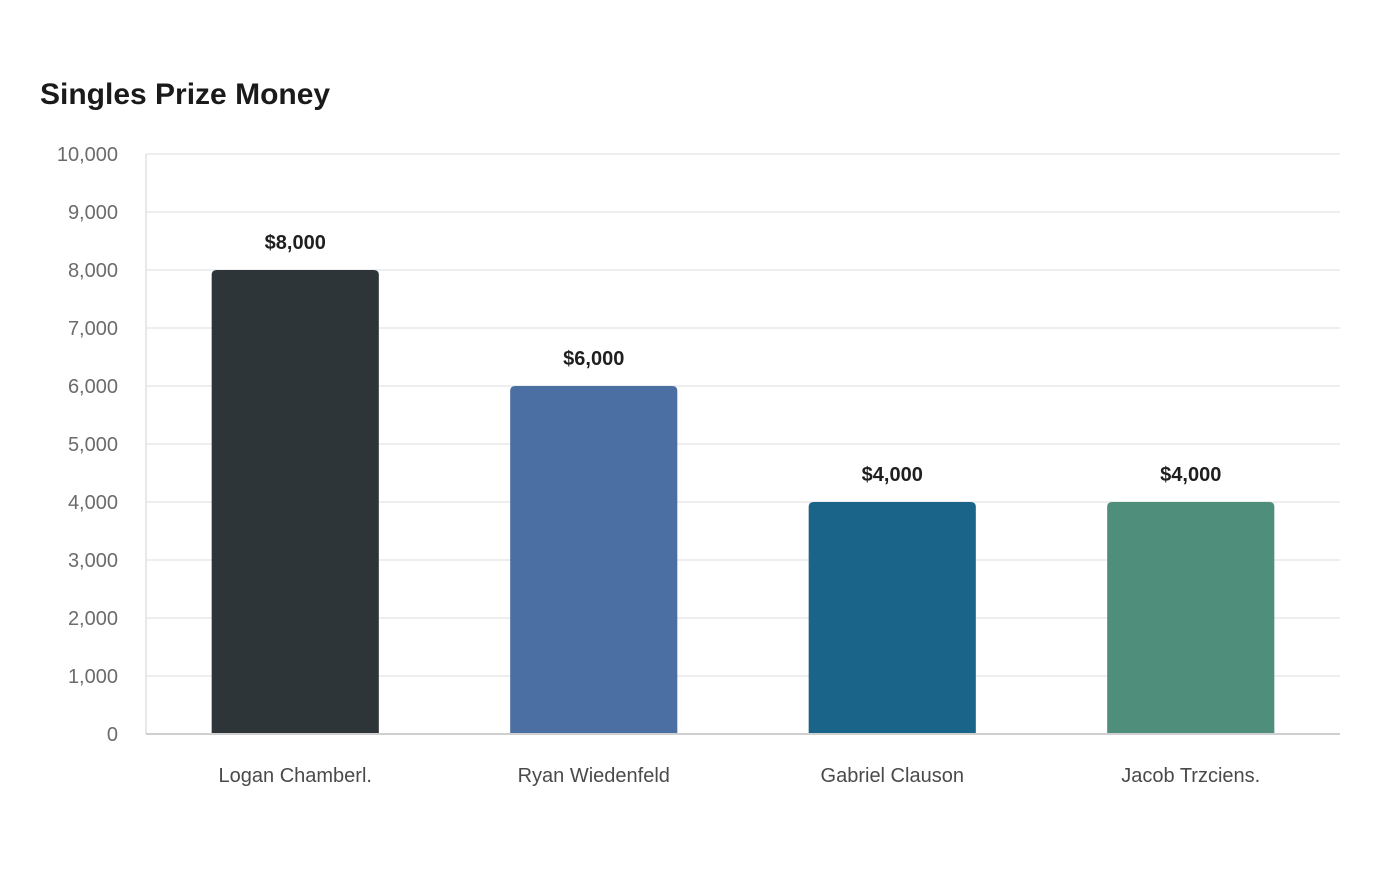  Describe the element at coordinates (1190, 776) in the screenshot. I see `x-category-label: Jacob Trzciens.` at that location.